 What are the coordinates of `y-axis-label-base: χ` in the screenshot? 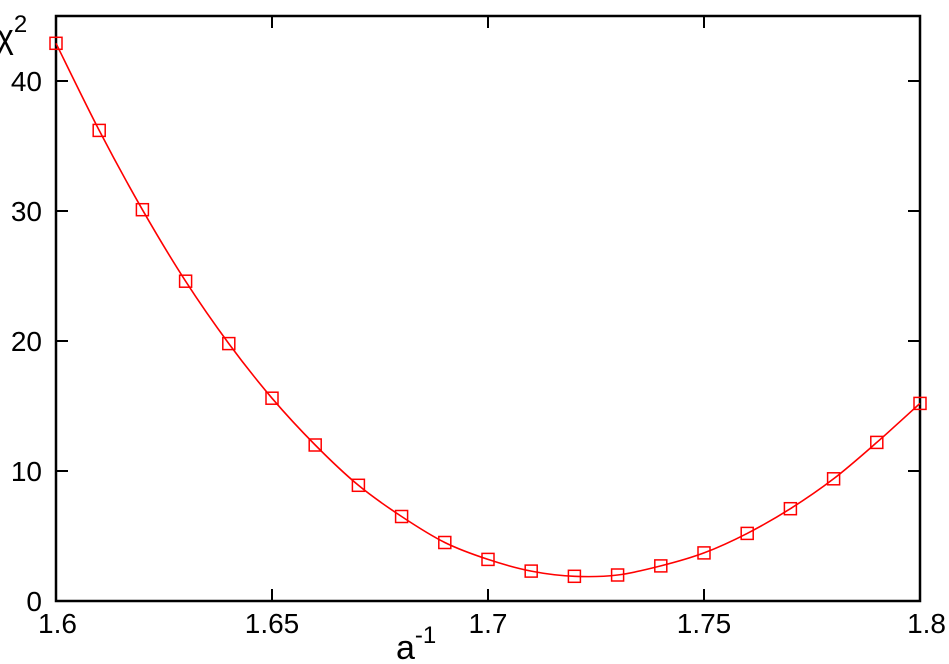 It's located at (7, 37).